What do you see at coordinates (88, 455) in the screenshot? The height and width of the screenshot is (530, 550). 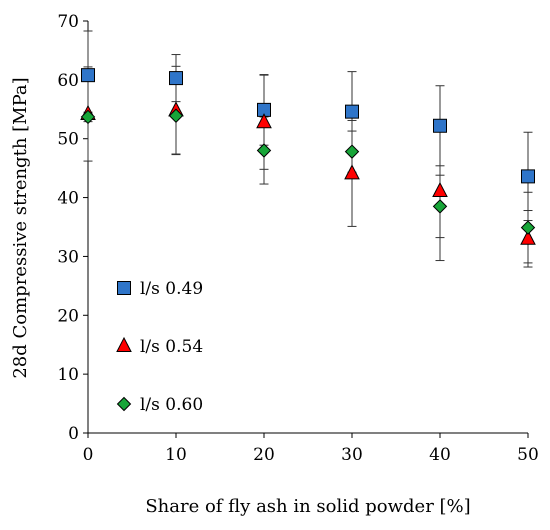 I see `x-tick-label: 0` at bounding box center [88, 455].